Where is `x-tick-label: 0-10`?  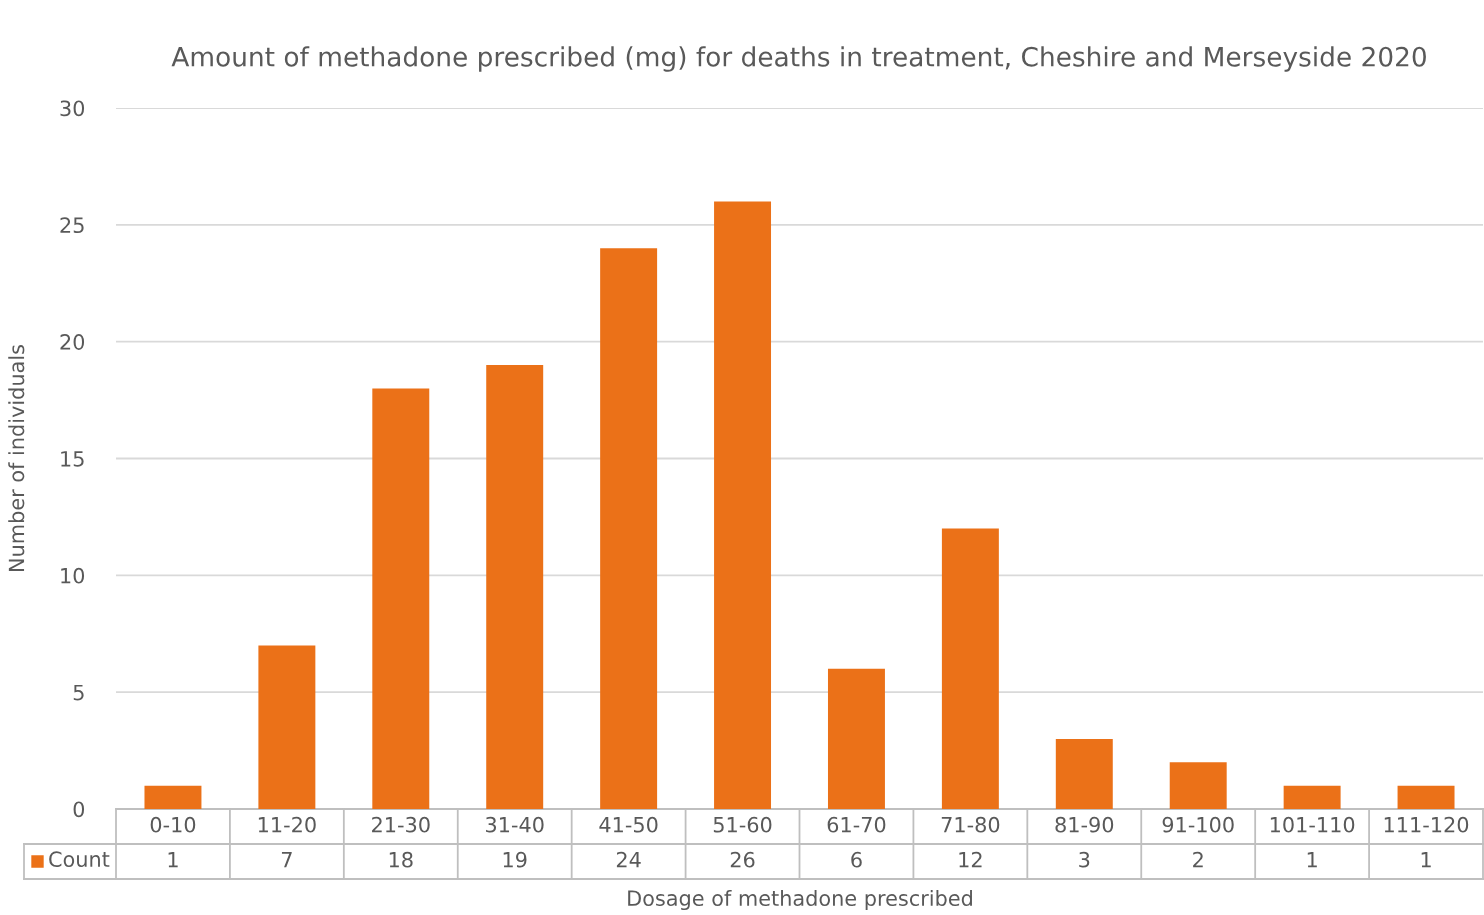 x-tick-label: 0-10 is located at coordinates (173, 824).